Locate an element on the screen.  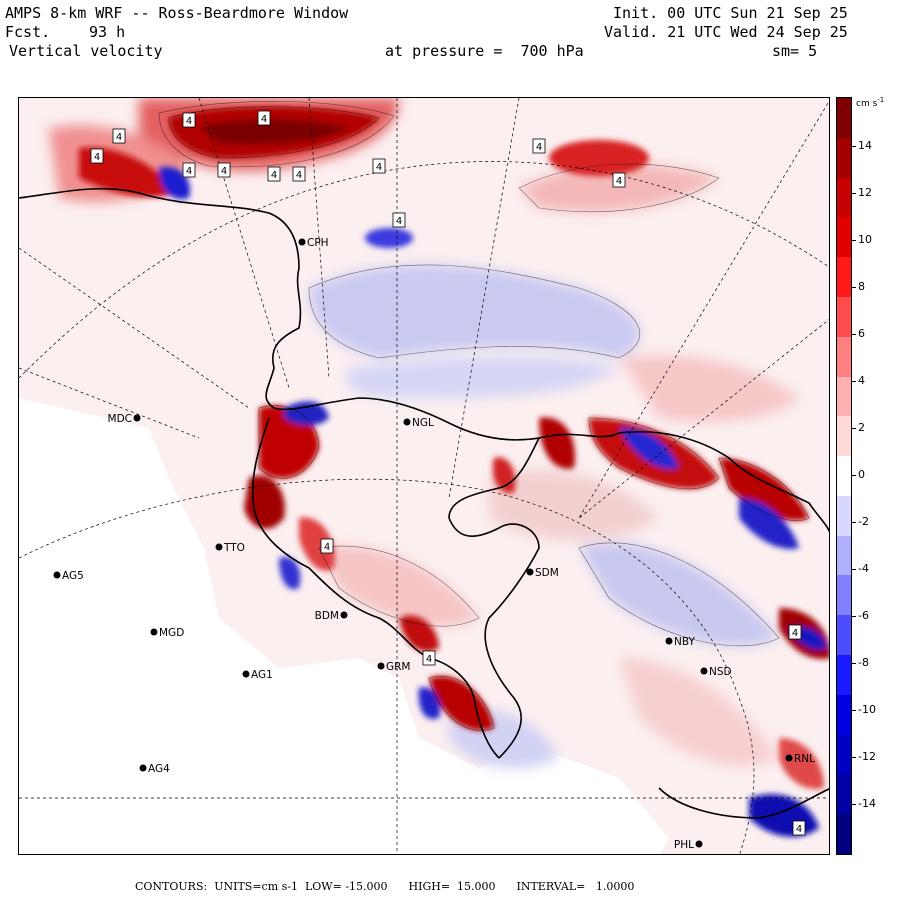
colorbar-tick-label: 4 is located at coordinates (861, 380).